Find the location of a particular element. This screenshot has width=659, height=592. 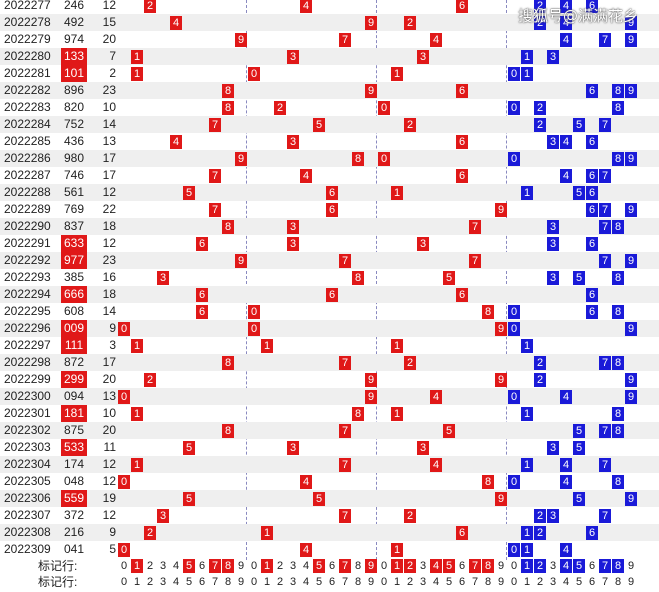

hundreds-digit-mark: 0 is located at coordinates (124, 397).